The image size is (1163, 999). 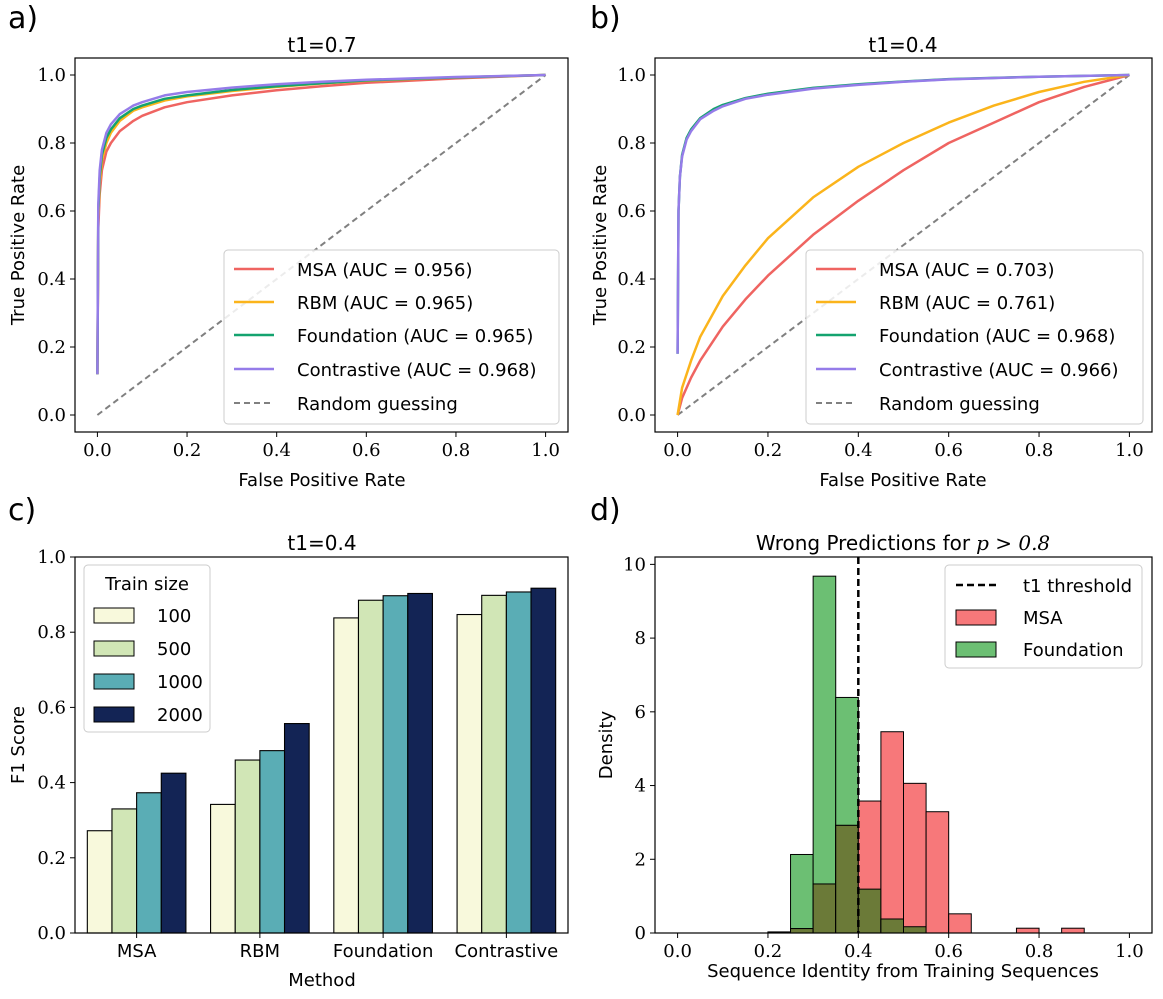 What do you see at coordinates (976, 617) in the screenshot?
I see `panel-d-legend-swatch-msa` at bounding box center [976, 617].